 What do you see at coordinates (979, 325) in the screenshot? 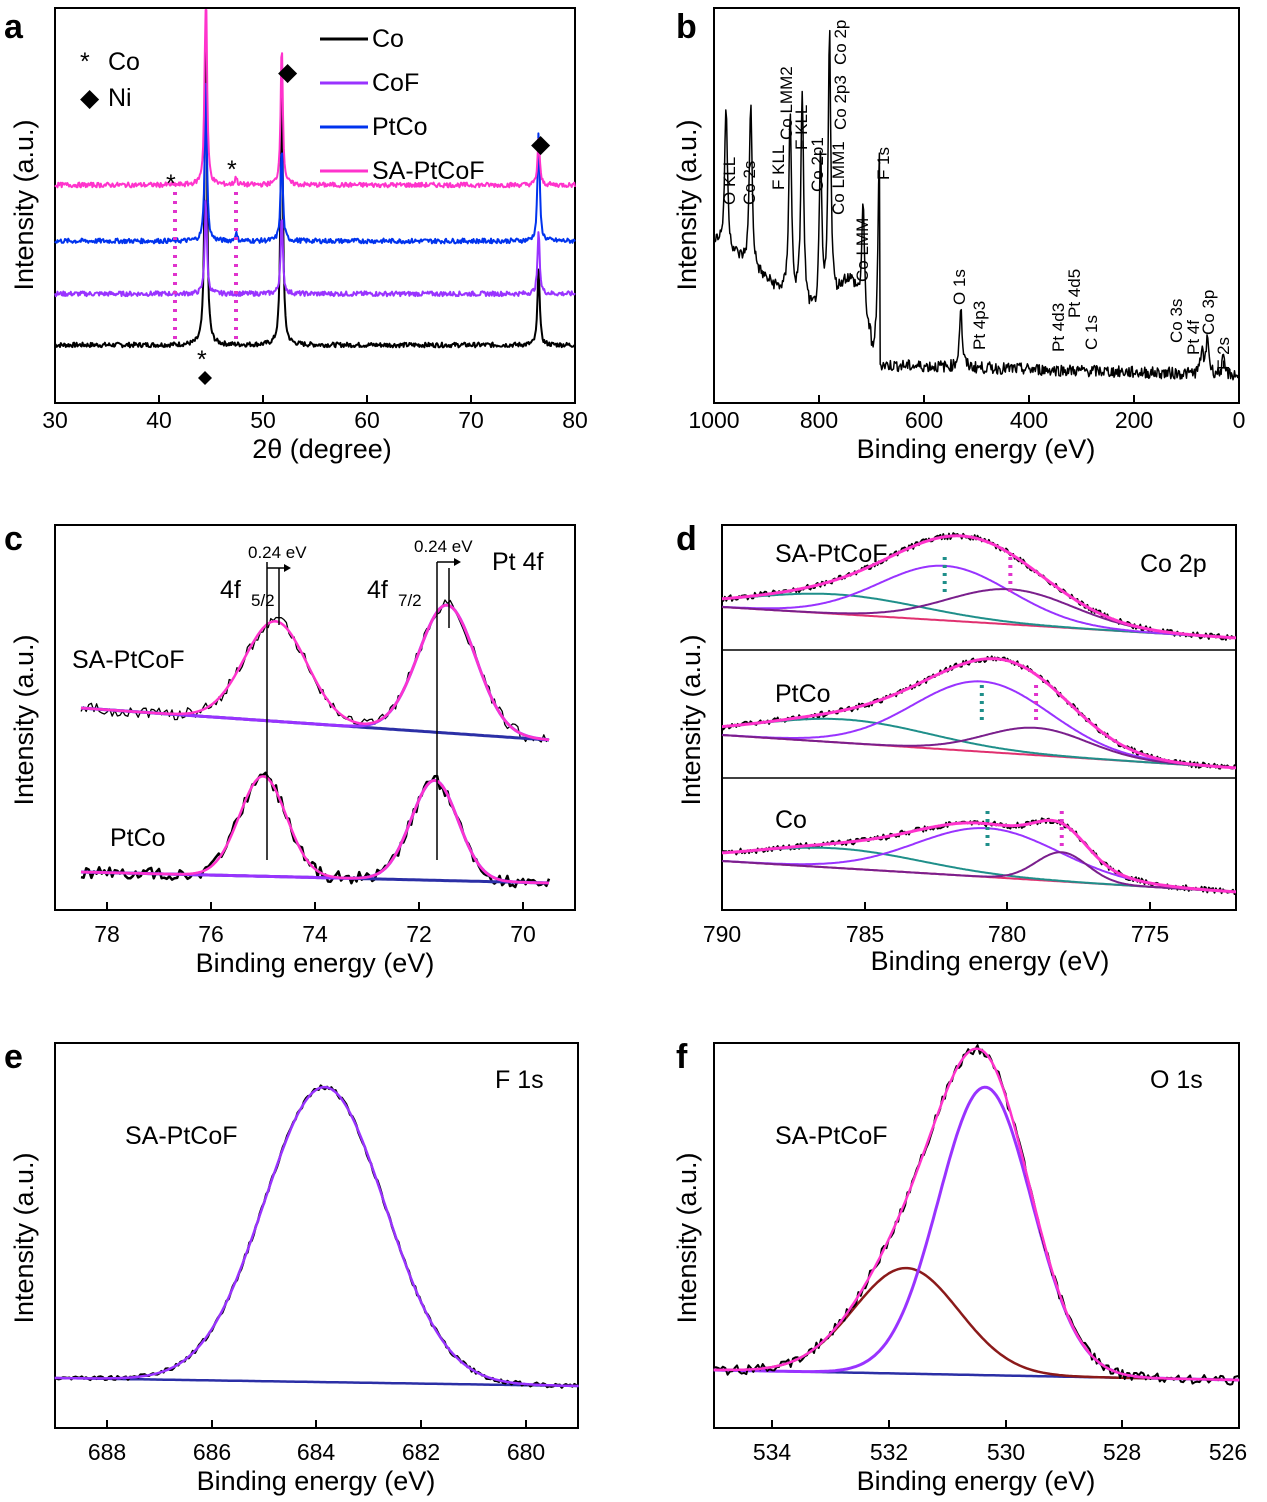
I see `b-peak-label: Pt 4p3` at bounding box center [979, 325].